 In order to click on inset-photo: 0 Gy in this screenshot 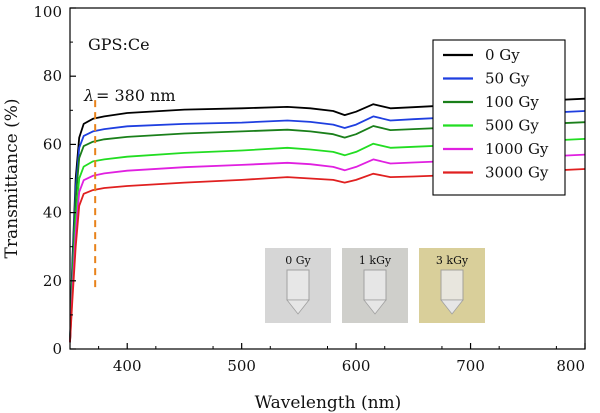, I will do `click(298, 285)`.